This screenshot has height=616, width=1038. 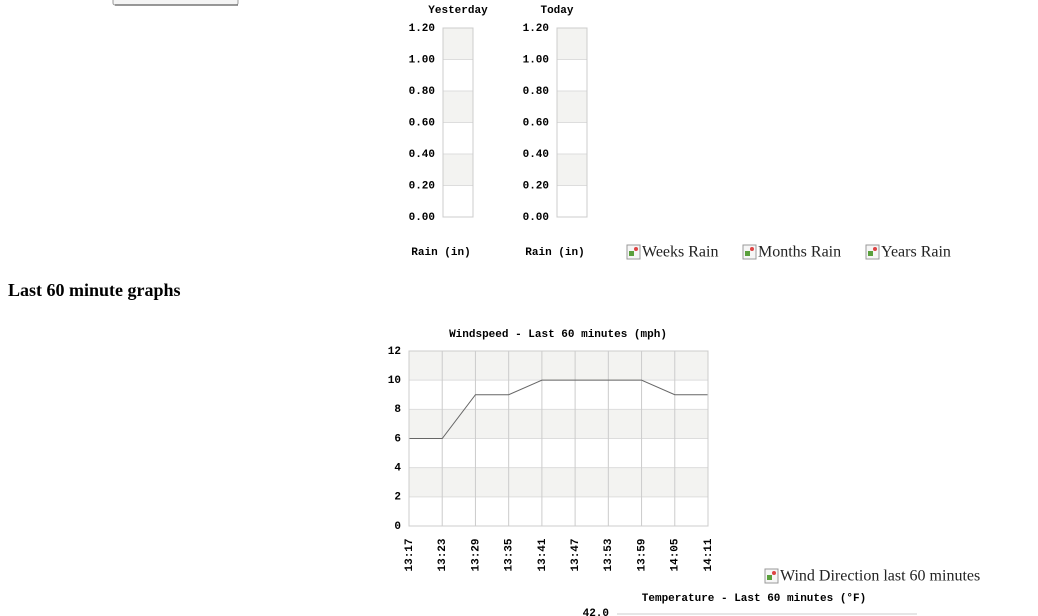 I want to click on image-alt-text: Wind Direction last 60 minutes, so click(x=880, y=576).